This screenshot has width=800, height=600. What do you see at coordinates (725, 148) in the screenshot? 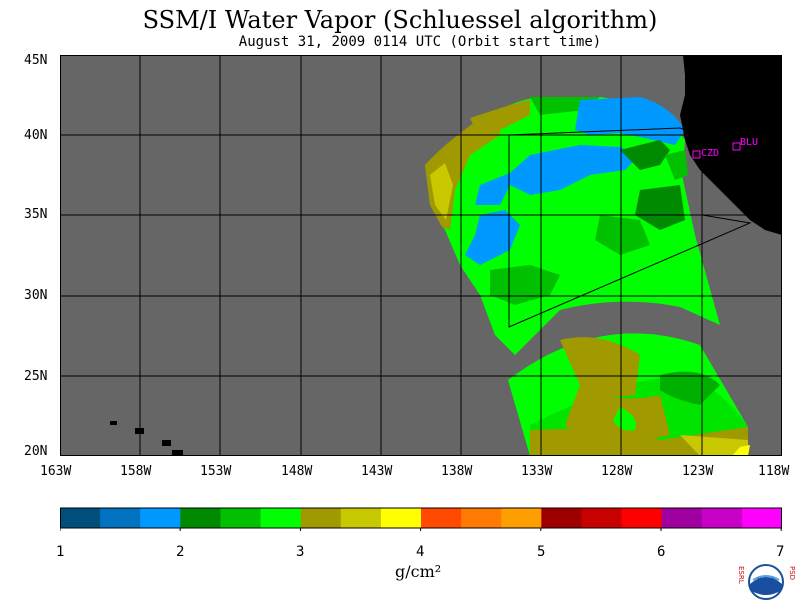
I see `station-markers: CZD BLU` at bounding box center [725, 148].